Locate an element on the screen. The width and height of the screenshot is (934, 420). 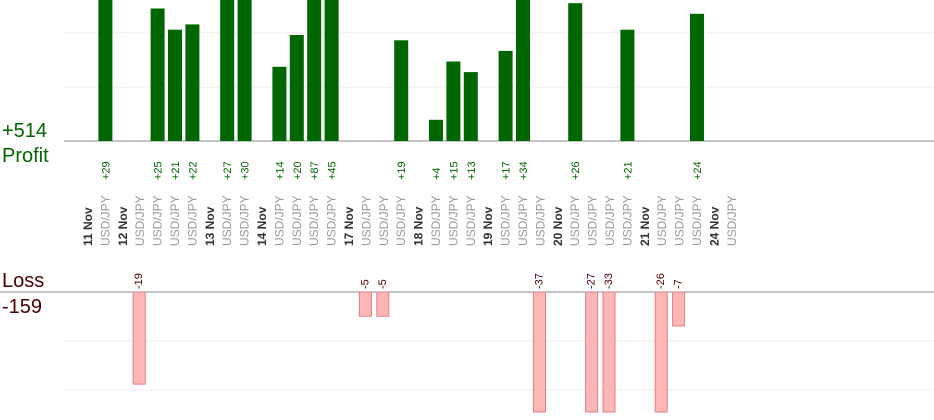
loss-value-label: -7 is located at coordinates (679, 284).